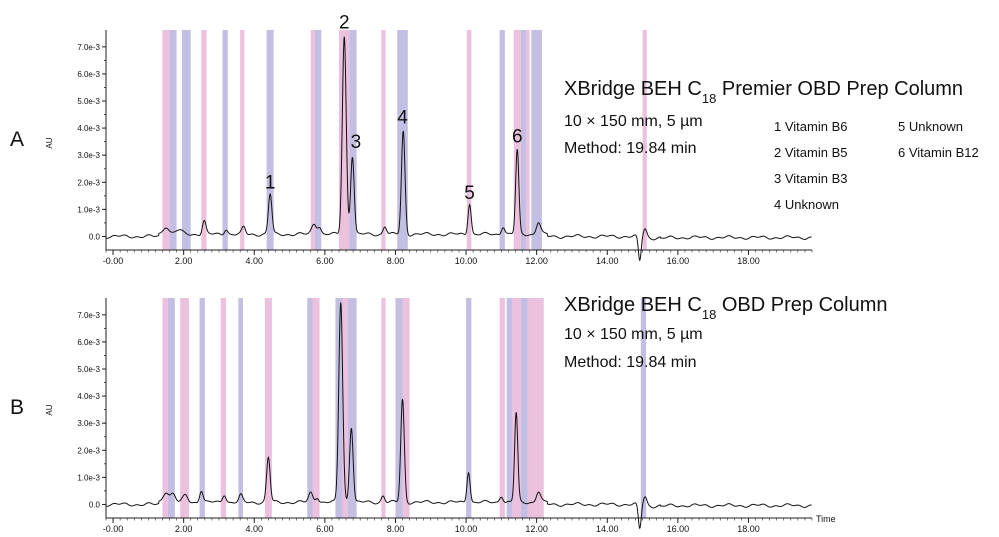  What do you see at coordinates (402, 117) in the screenshot?
I see `peak-label-4: 4` at bounding box center [402, 117].